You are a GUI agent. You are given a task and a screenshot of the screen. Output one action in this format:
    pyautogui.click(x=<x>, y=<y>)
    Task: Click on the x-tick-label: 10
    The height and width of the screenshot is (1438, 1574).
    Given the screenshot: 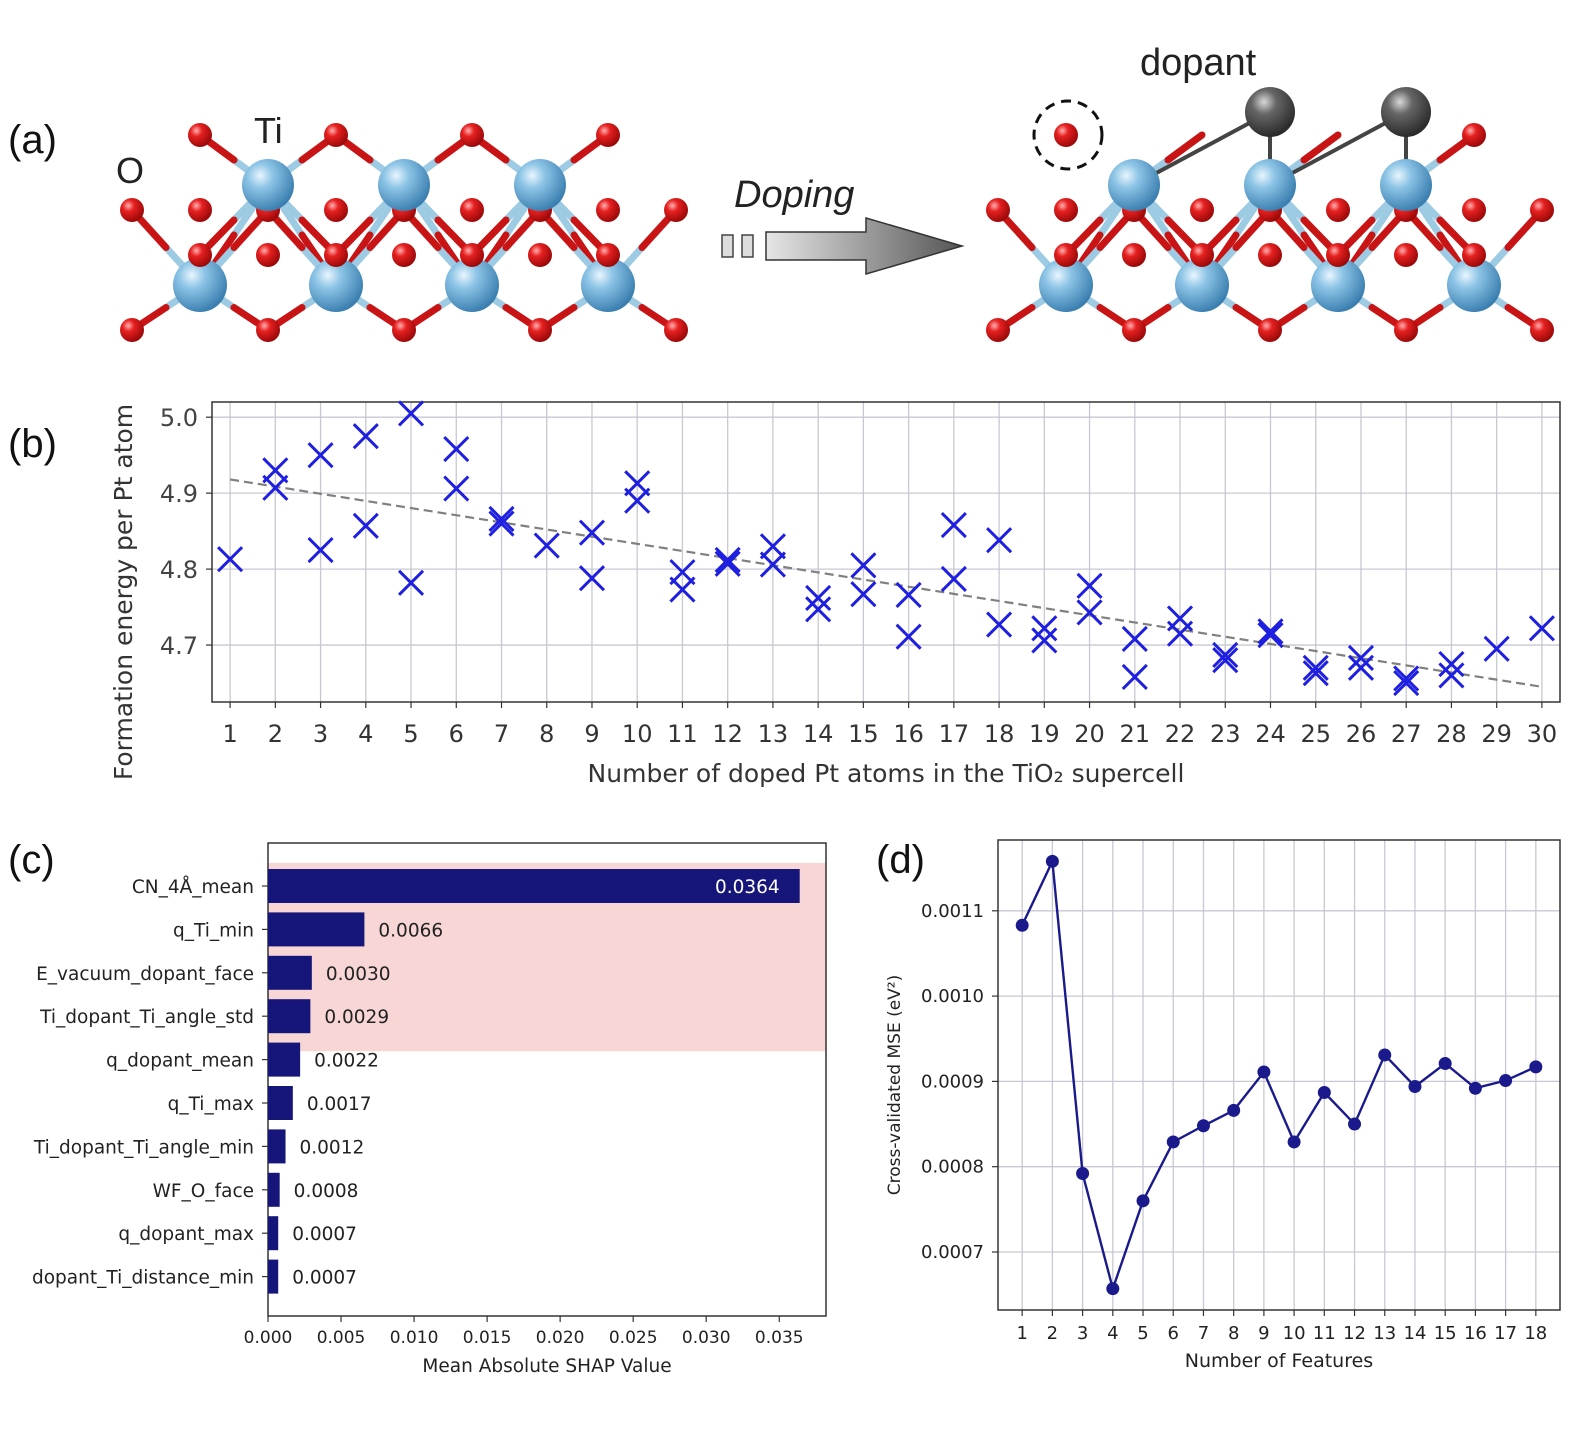 What is the action you would take?
    pyautogui.click(x=637, y=734)
    